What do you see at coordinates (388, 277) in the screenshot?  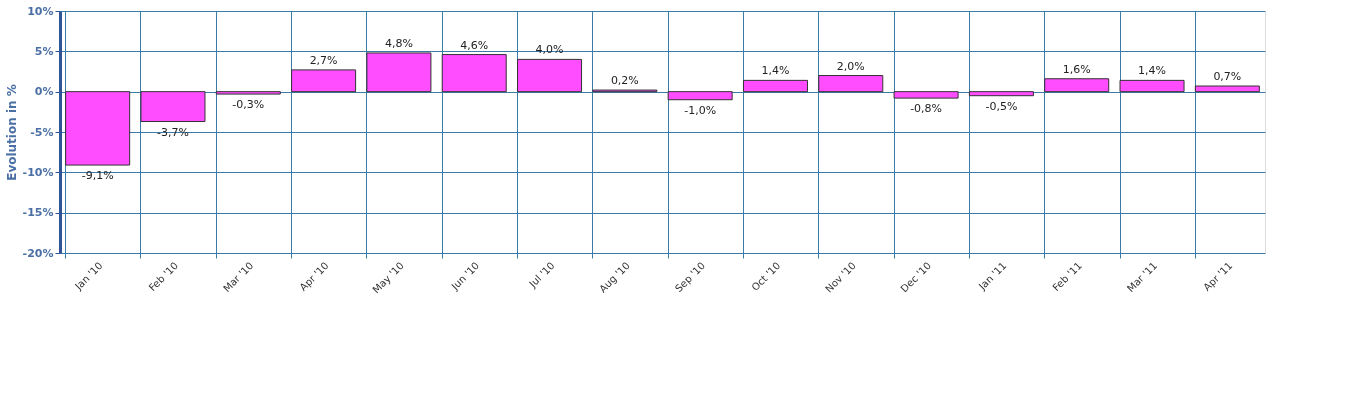 I see `x-tick-label: May '10` at bounding box center [388, 277].